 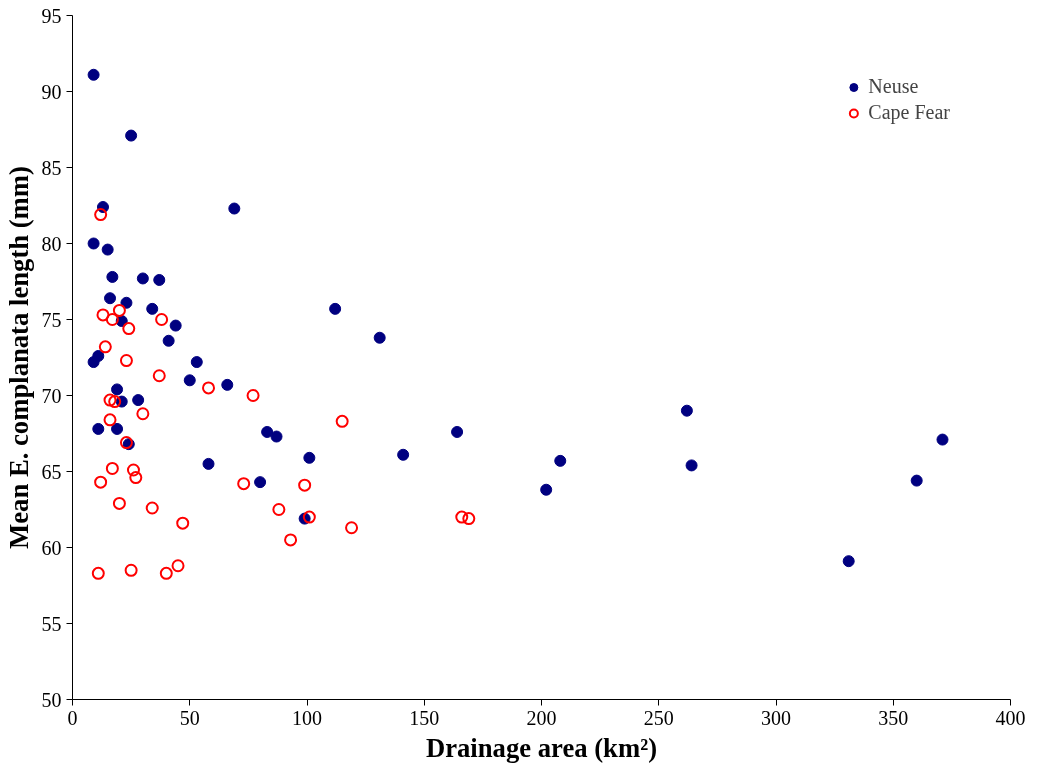 I want to click on x-tick-label: 400, so click(x=1010, y=717).